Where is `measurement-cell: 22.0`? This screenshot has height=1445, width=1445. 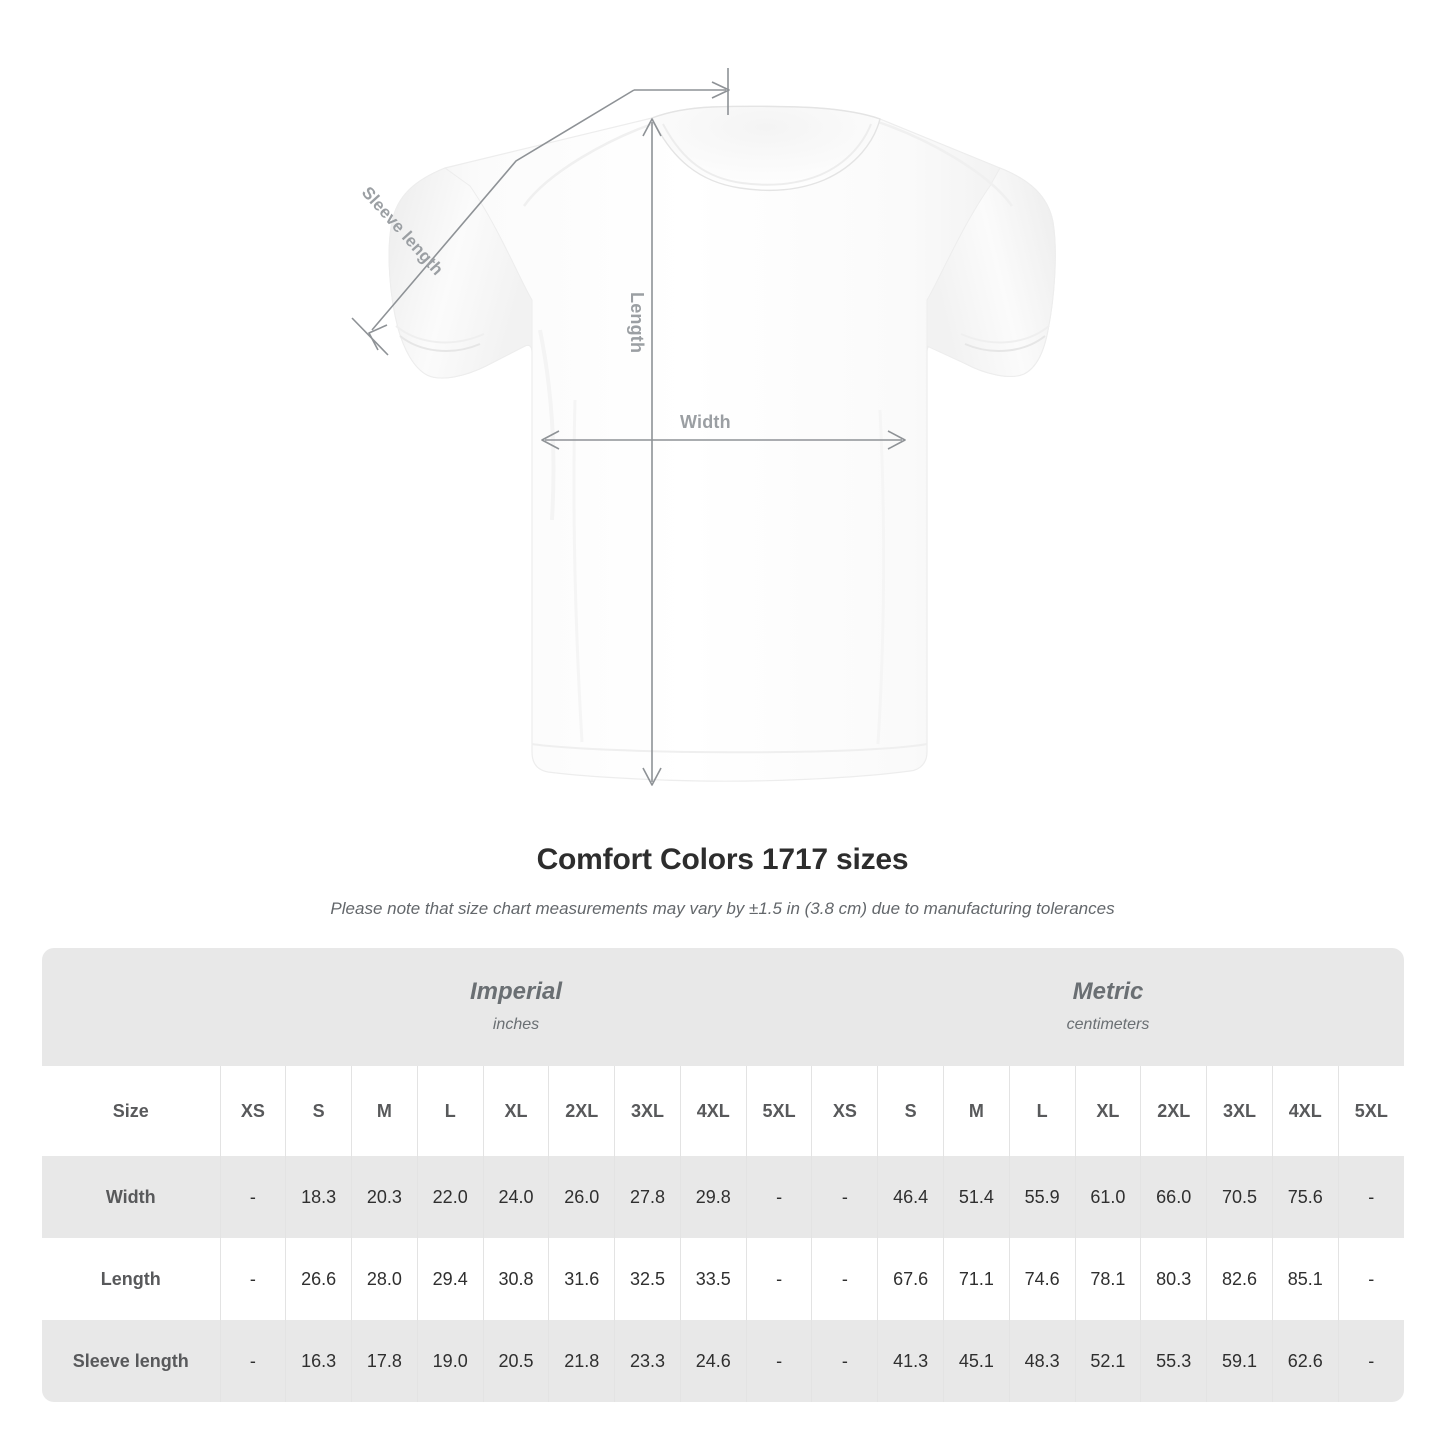
measurement-cell: 22.0 is located at coordinates (450, 1197).